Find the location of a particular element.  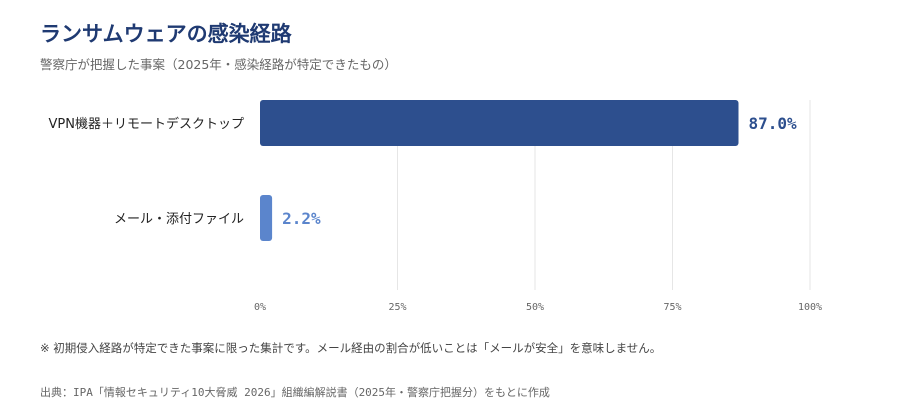

x-tick-label: 100% is located at coordinates (810, 307).